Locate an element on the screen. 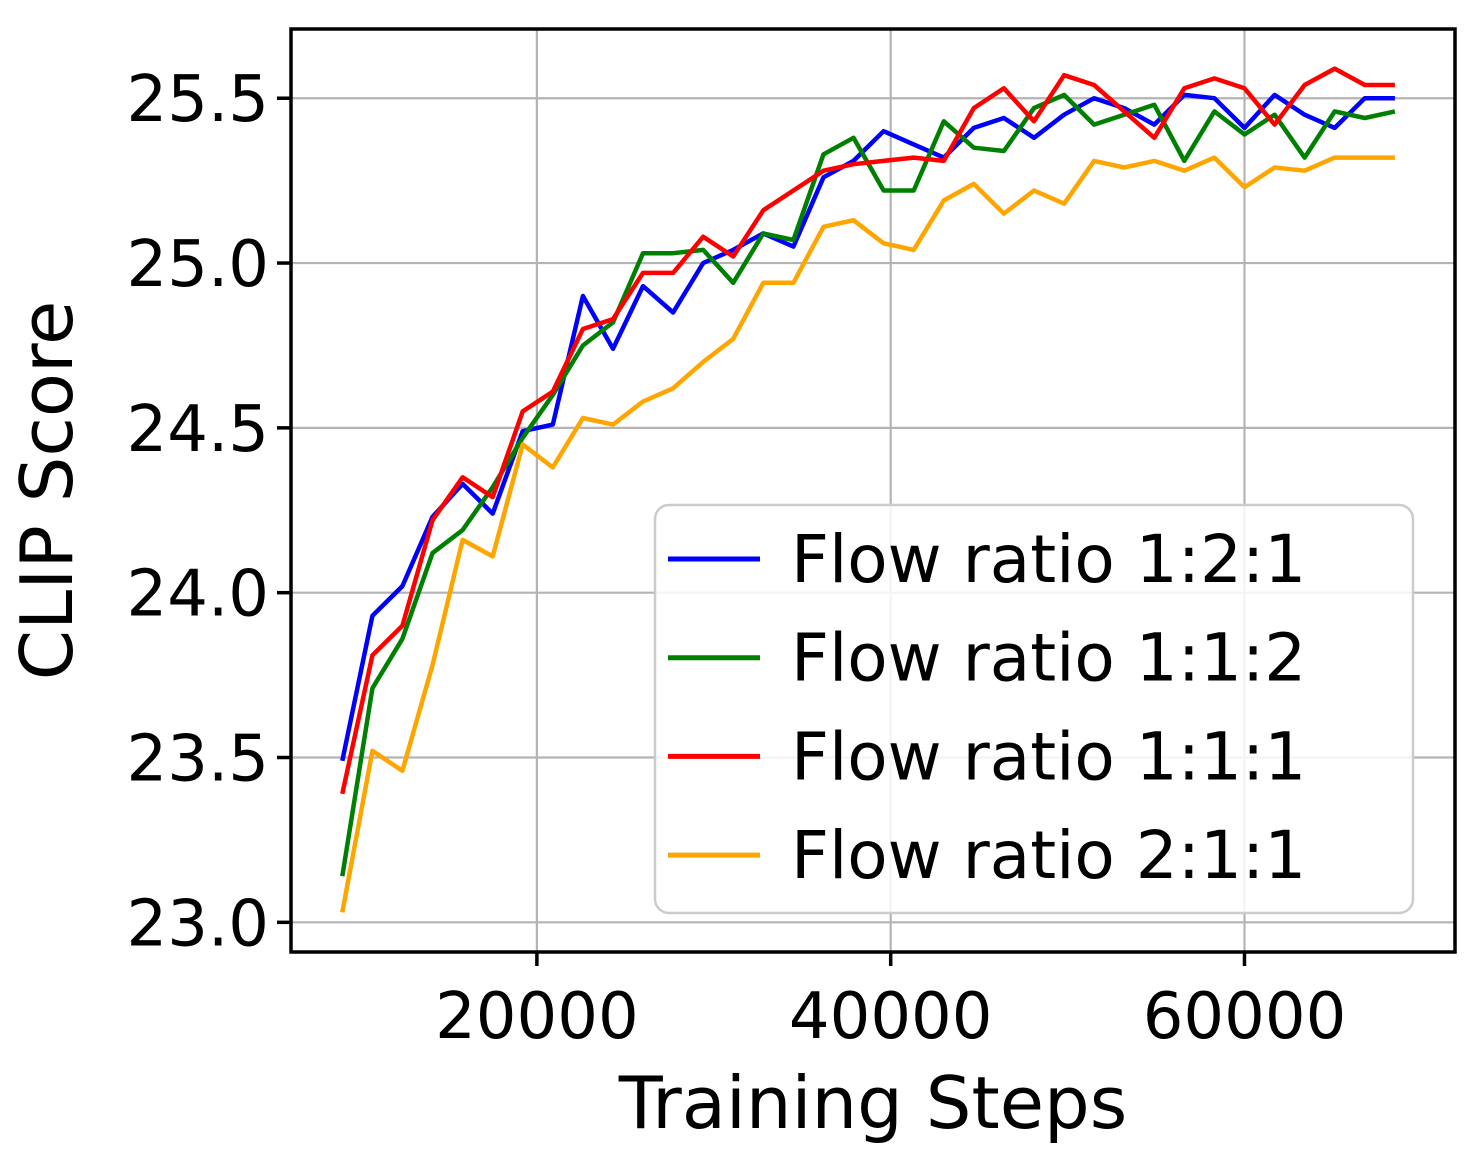  legend-entry-flow-ratio-2-1-1: Flow ratio 2:1:1 is located at coordinates (987, 855).